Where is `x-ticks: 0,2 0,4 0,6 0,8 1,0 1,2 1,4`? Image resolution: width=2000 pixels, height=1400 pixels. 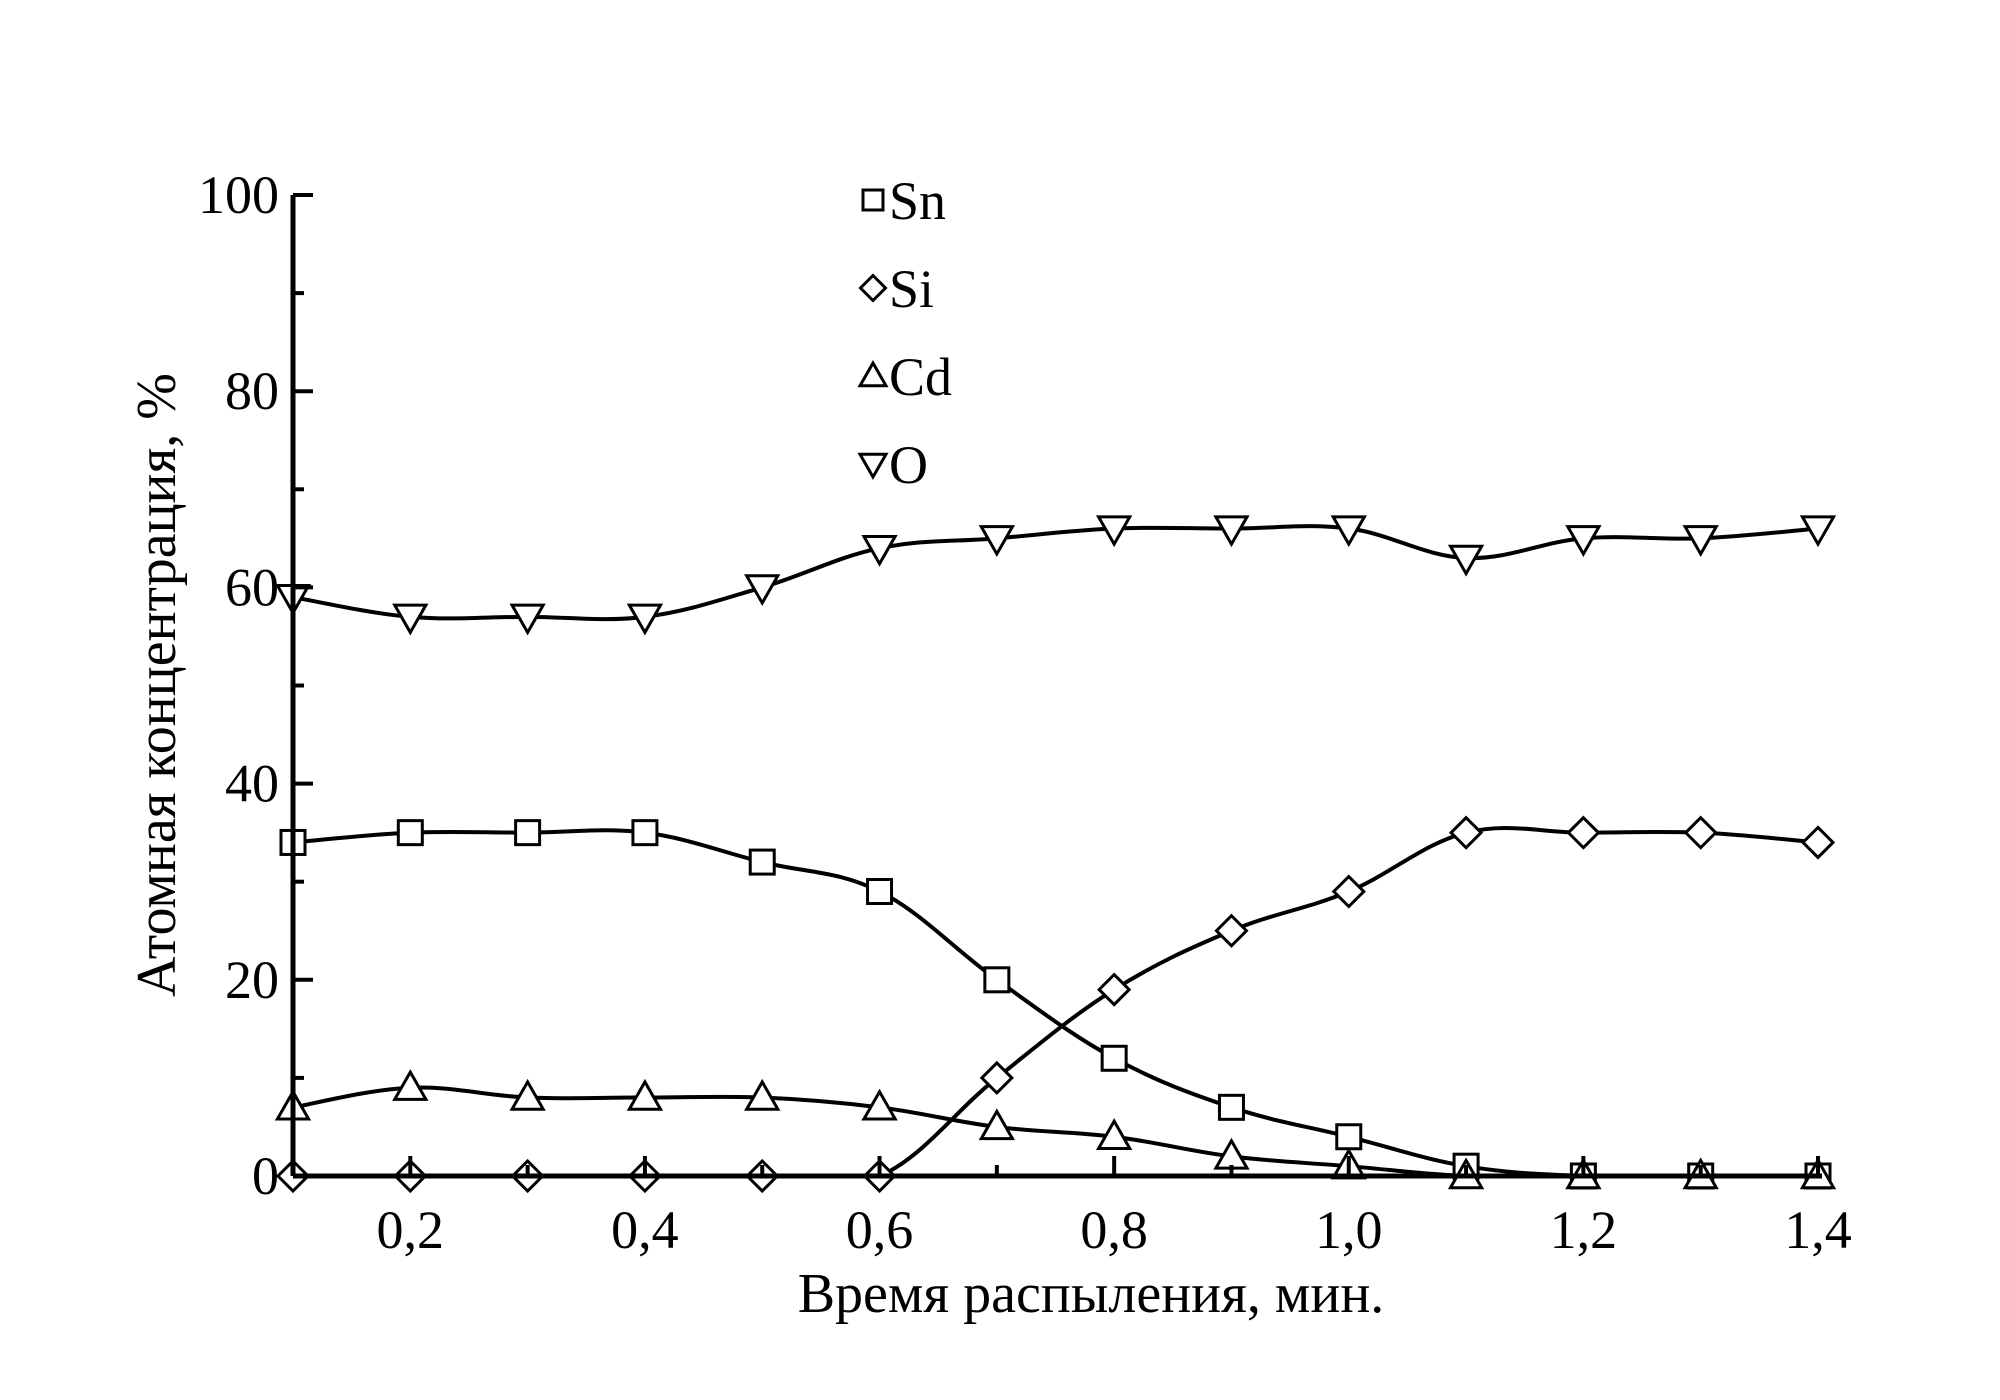
x-ticks: 0,2 0,4 0,6 0,8 1,0 1,2 1,4 is located at coordinates (1071, 1208).